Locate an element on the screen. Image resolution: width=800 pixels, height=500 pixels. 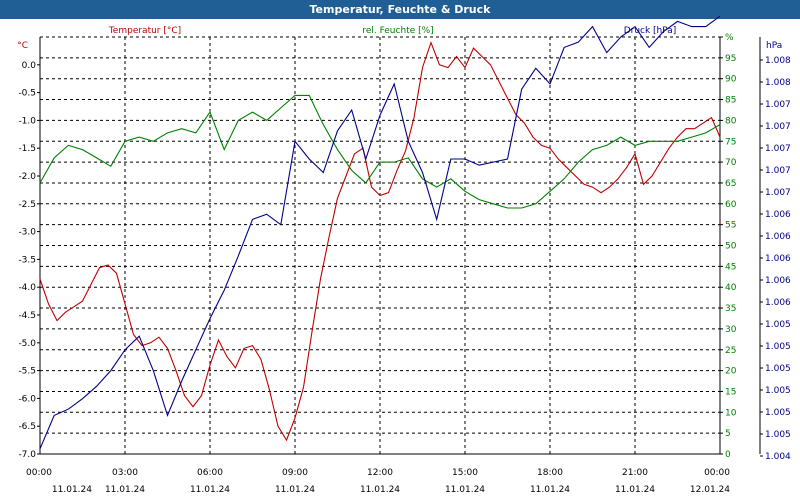
temperature-tick-label: -7.0 is located at coordinates (27, 455).